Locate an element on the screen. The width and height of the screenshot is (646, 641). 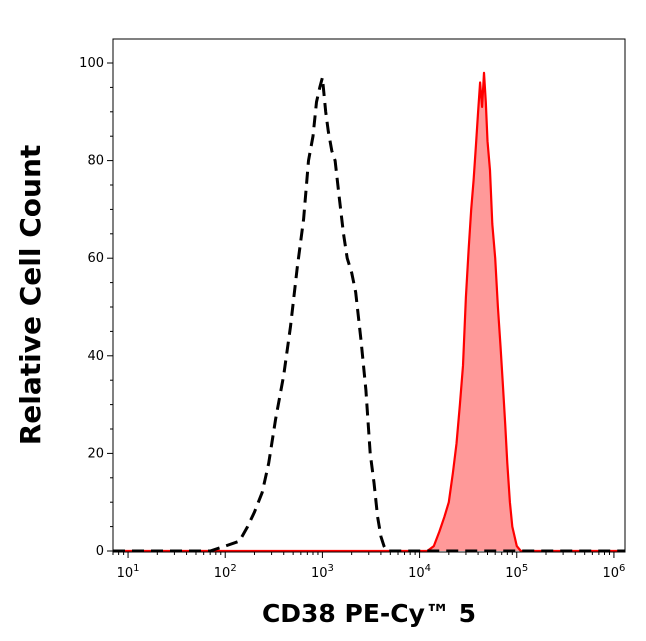
y-tick-label: 60 is located at coordinates (95, 258).